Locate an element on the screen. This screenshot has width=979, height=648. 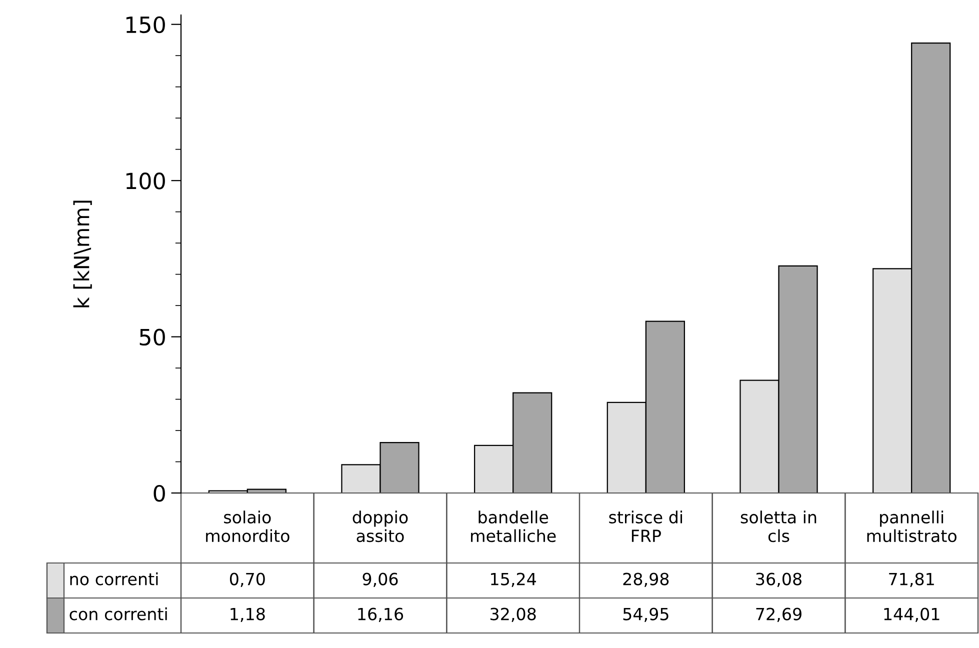
x-tick-label: soletta in cls is located at coordinates (778, 526).